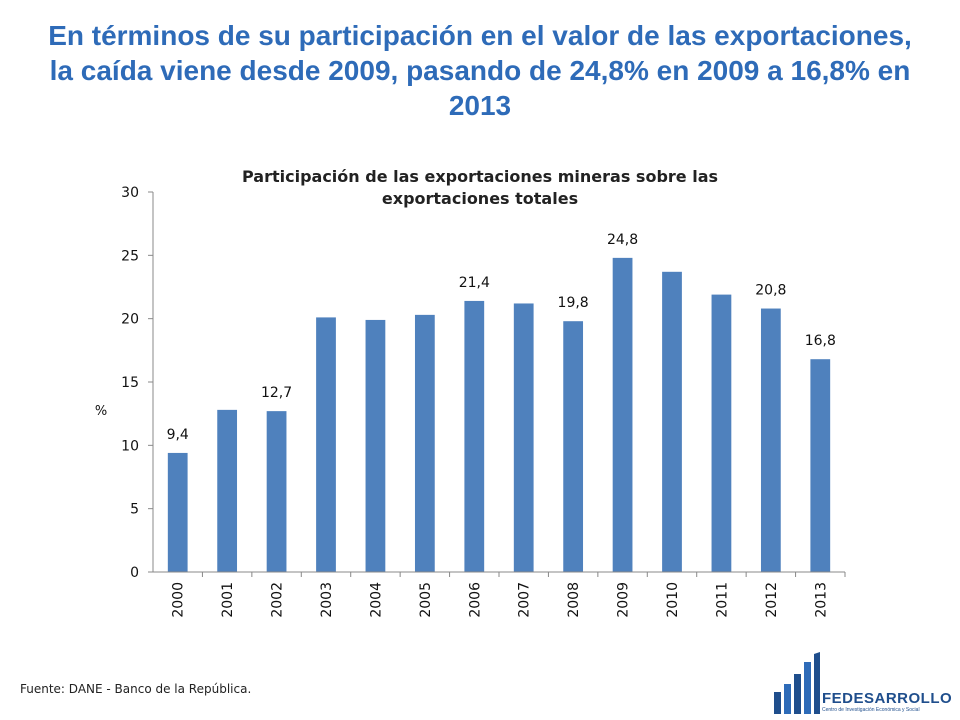 Image resolution: width=960 pixels, height=720 pixels. I want to click on logo-name: FEDESARROLLO, so click(887, 698).